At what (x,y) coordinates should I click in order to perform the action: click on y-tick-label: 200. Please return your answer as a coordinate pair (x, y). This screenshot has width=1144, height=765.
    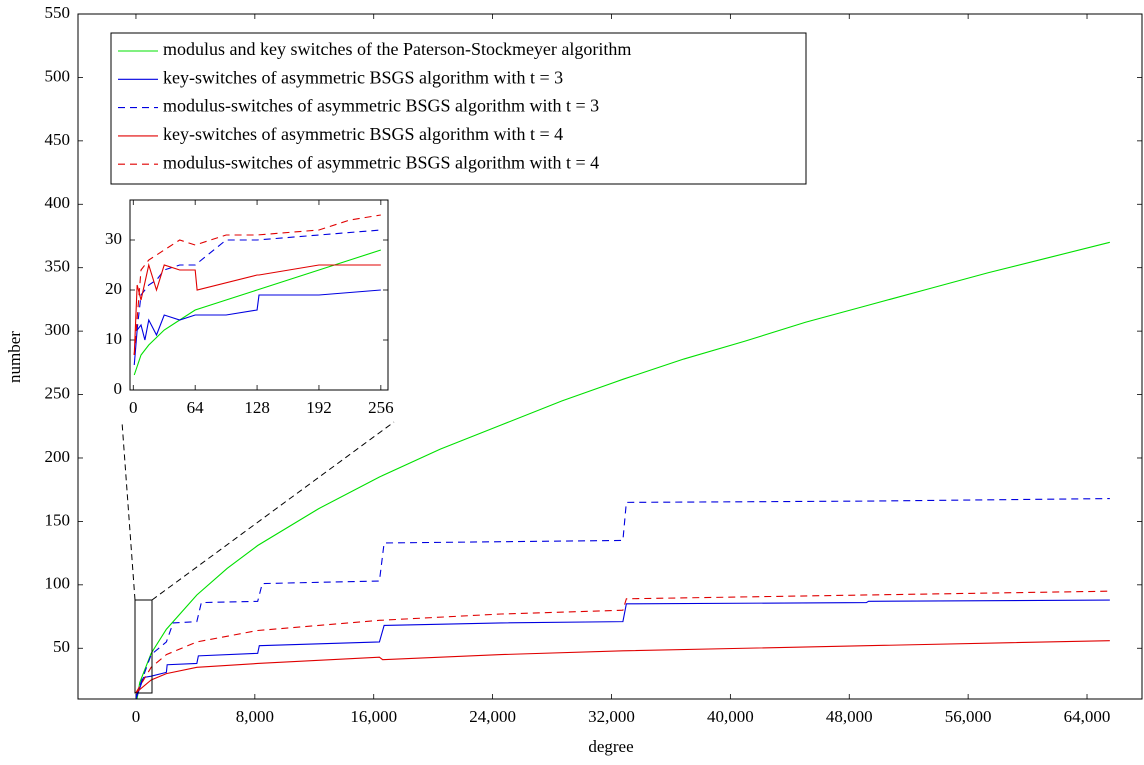
    Looking at the image, I should click on (58, 456).